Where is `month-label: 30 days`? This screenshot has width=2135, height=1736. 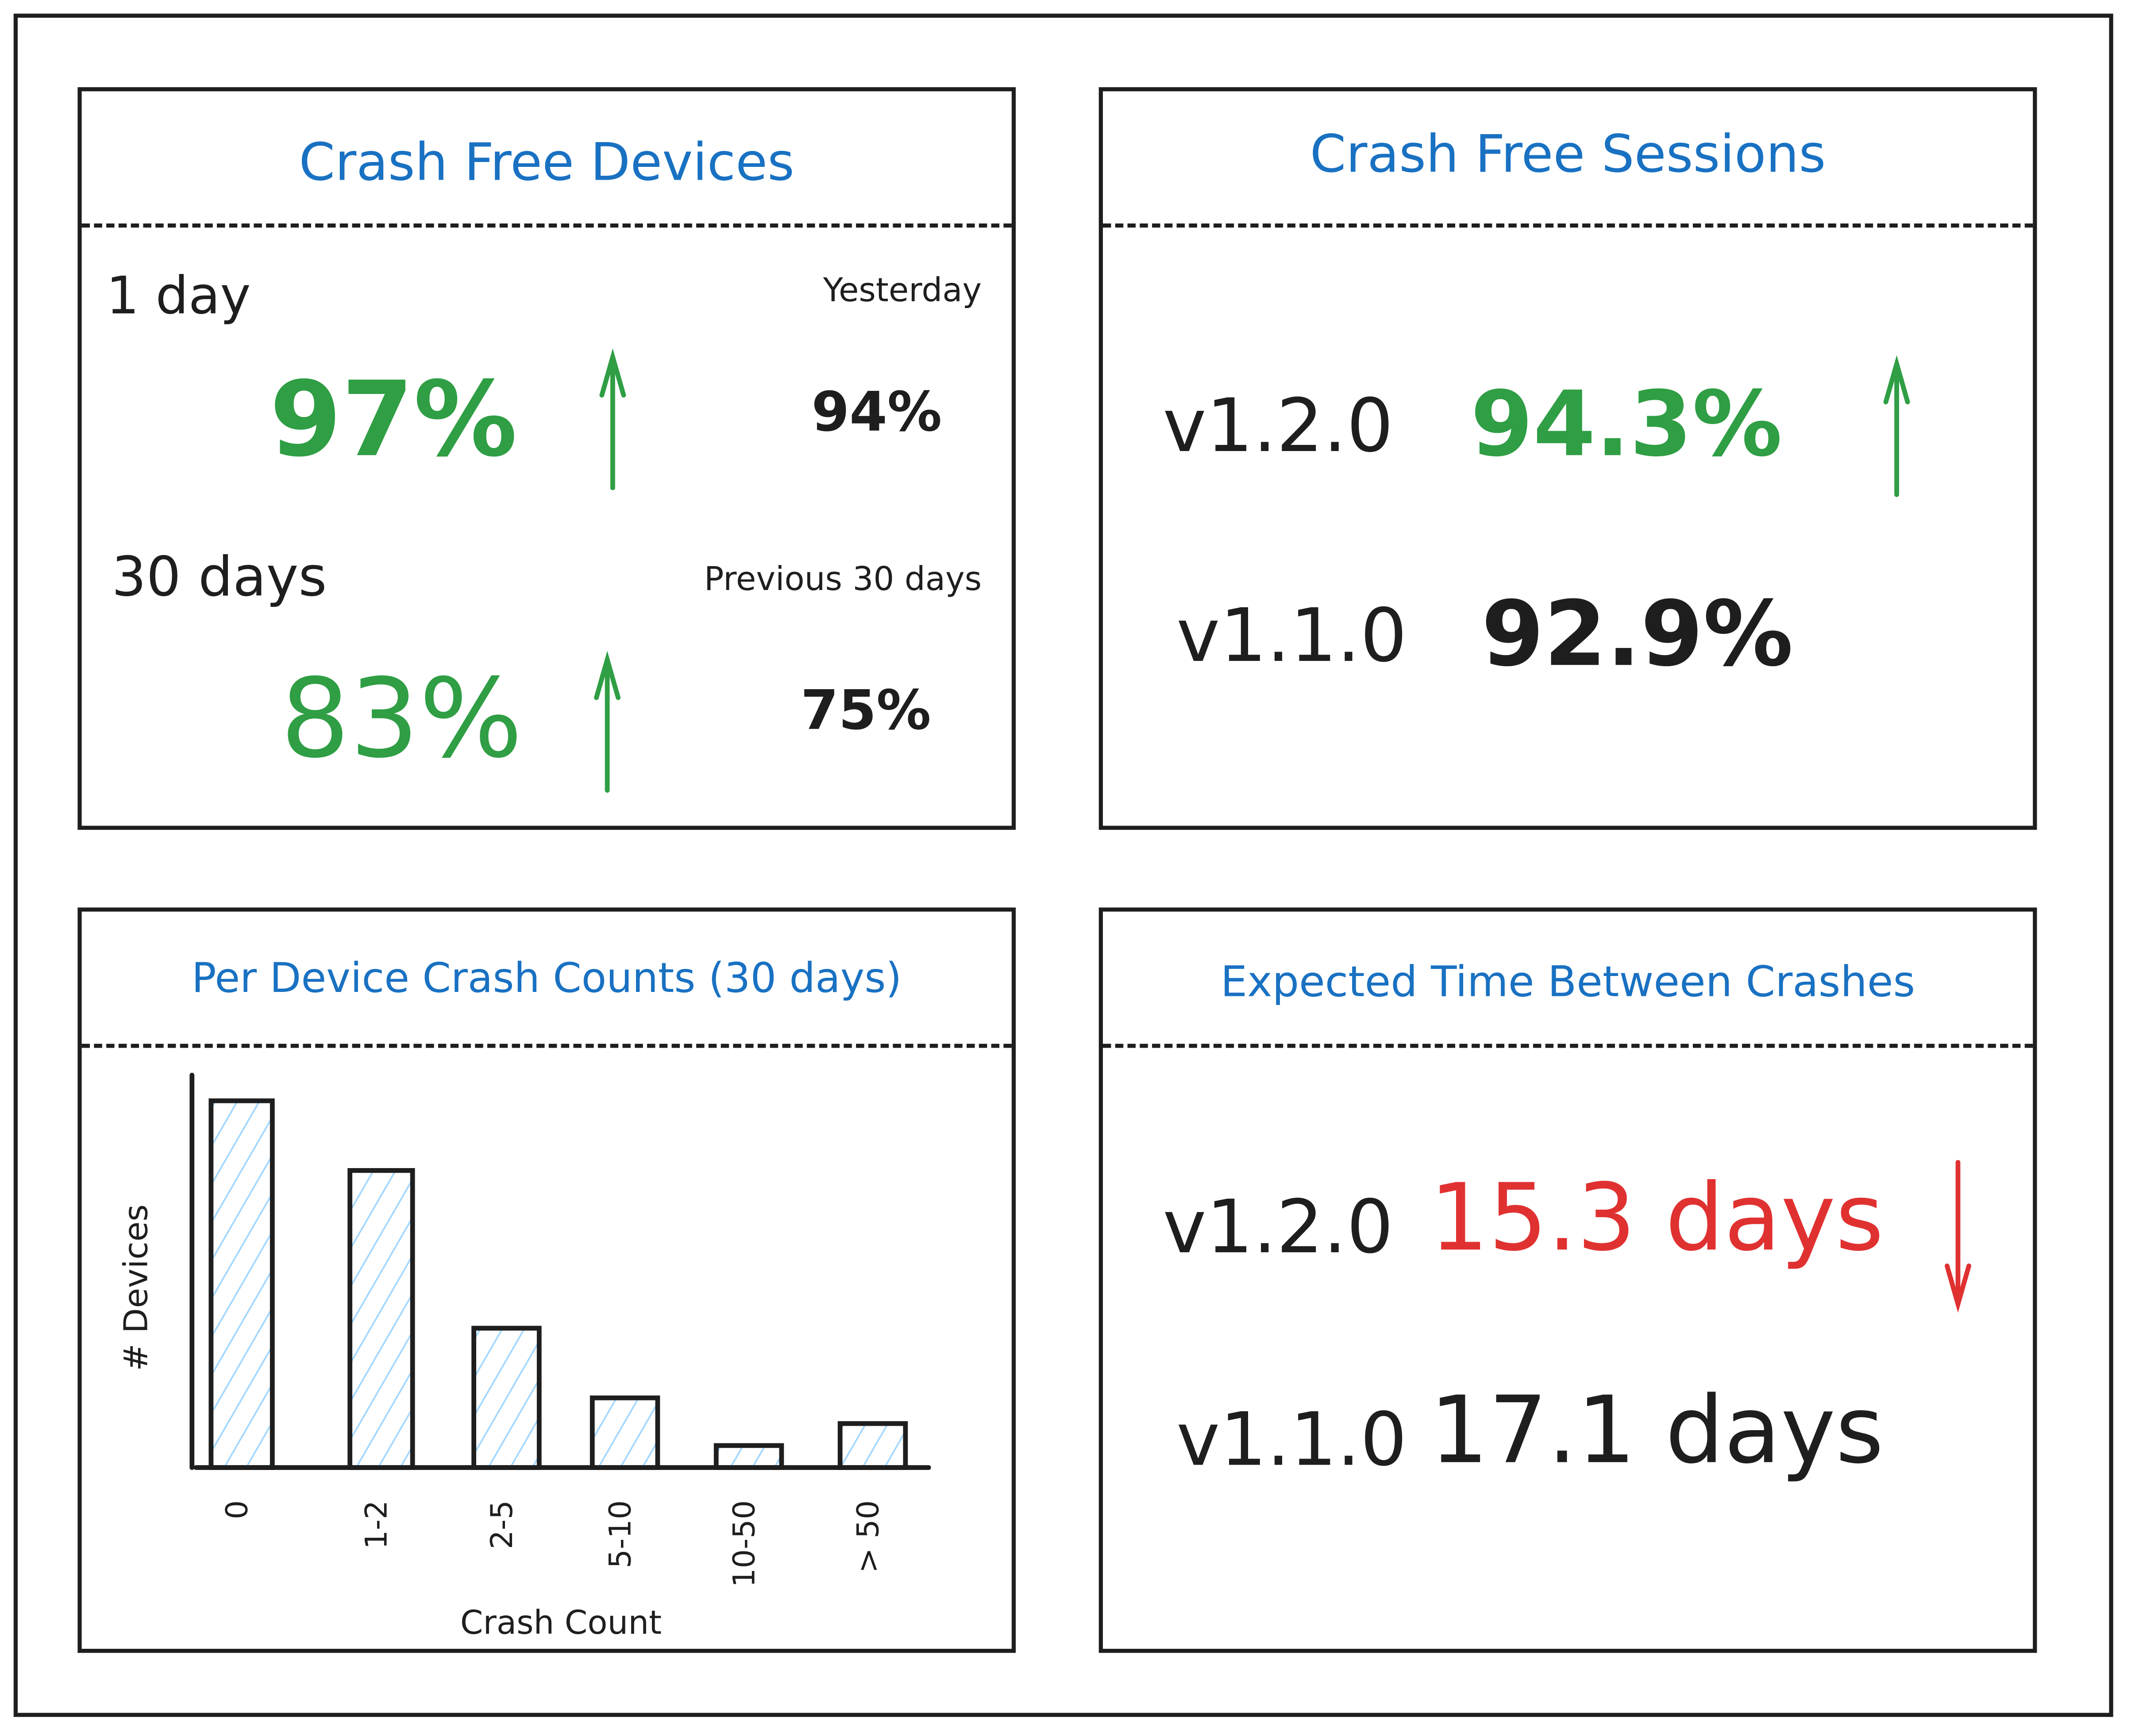
month-label: 30 days is located at coordinates (219, 578).